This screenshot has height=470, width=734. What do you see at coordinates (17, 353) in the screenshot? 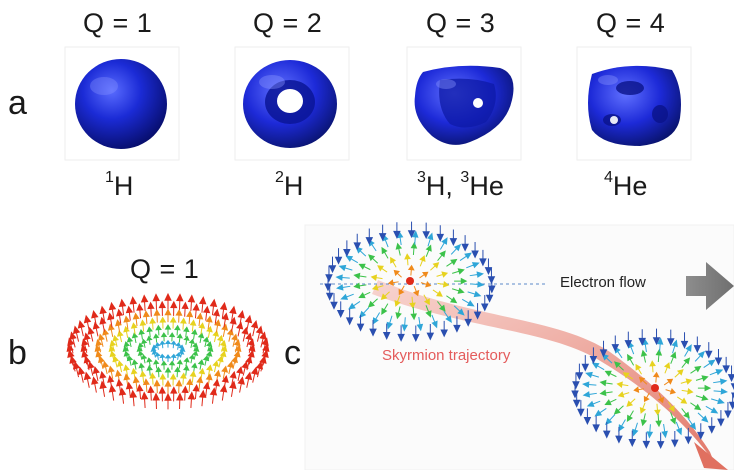
I see `panel-b-letter: b` at bounding box center [17, 353].